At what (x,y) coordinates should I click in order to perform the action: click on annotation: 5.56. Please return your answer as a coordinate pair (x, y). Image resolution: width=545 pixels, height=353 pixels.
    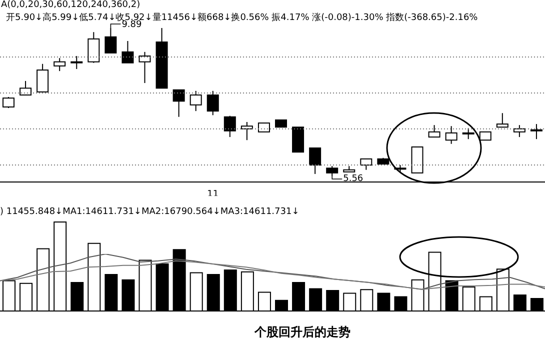
    Looking at the image, I should click on (353, 179).